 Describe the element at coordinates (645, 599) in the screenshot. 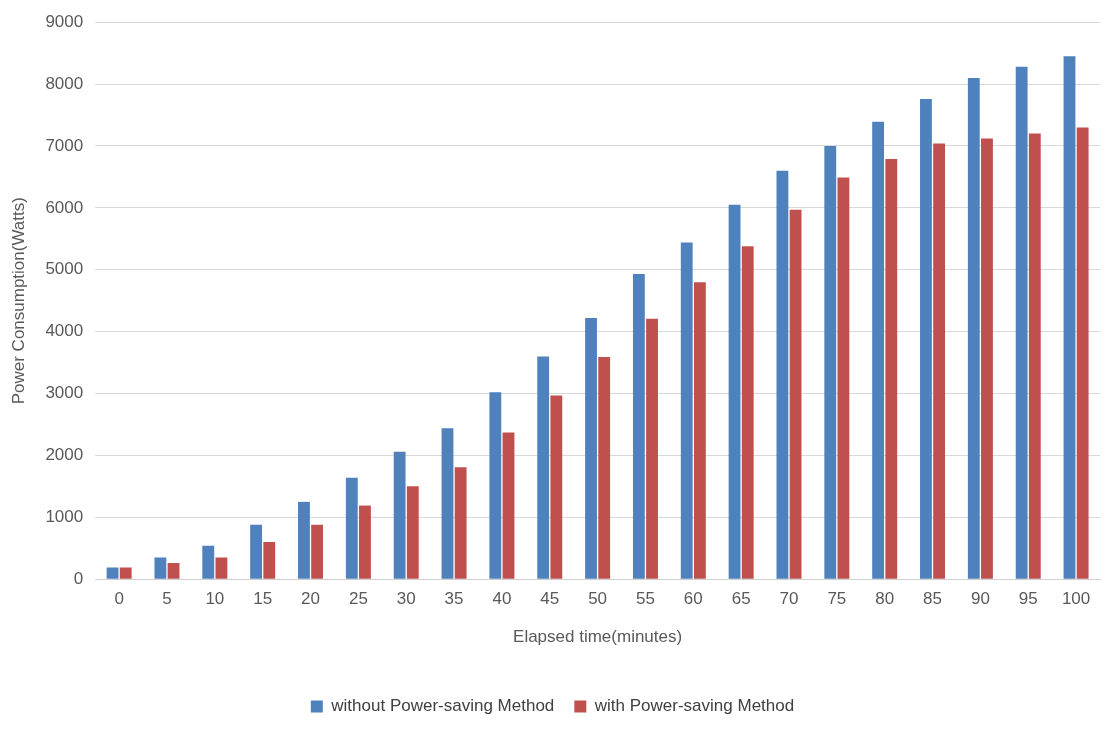

I see `x-tick-label: 55` at that location.